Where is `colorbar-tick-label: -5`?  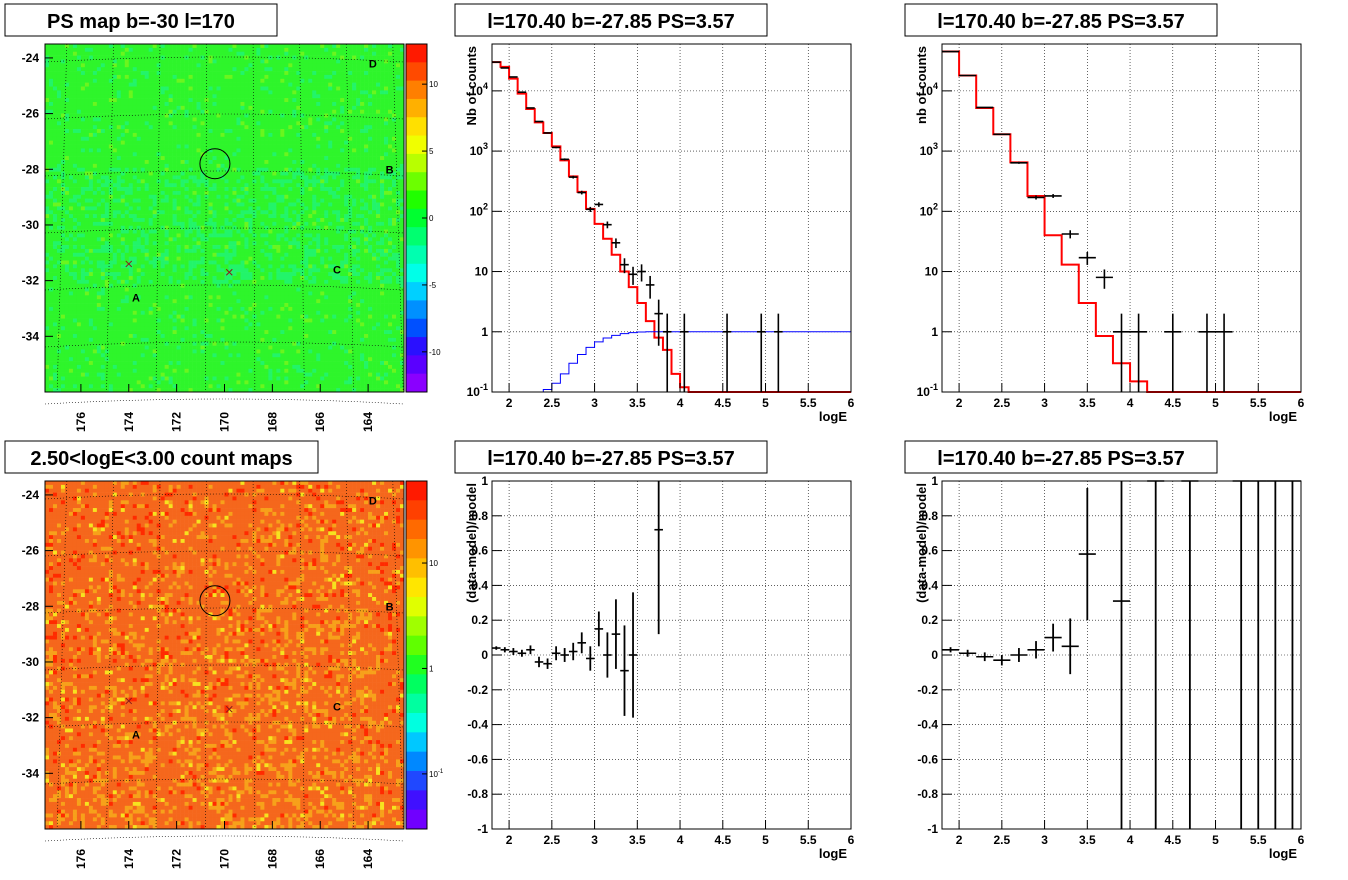 colorbar-tick-label: -5 is located at coordinates (433, 285).